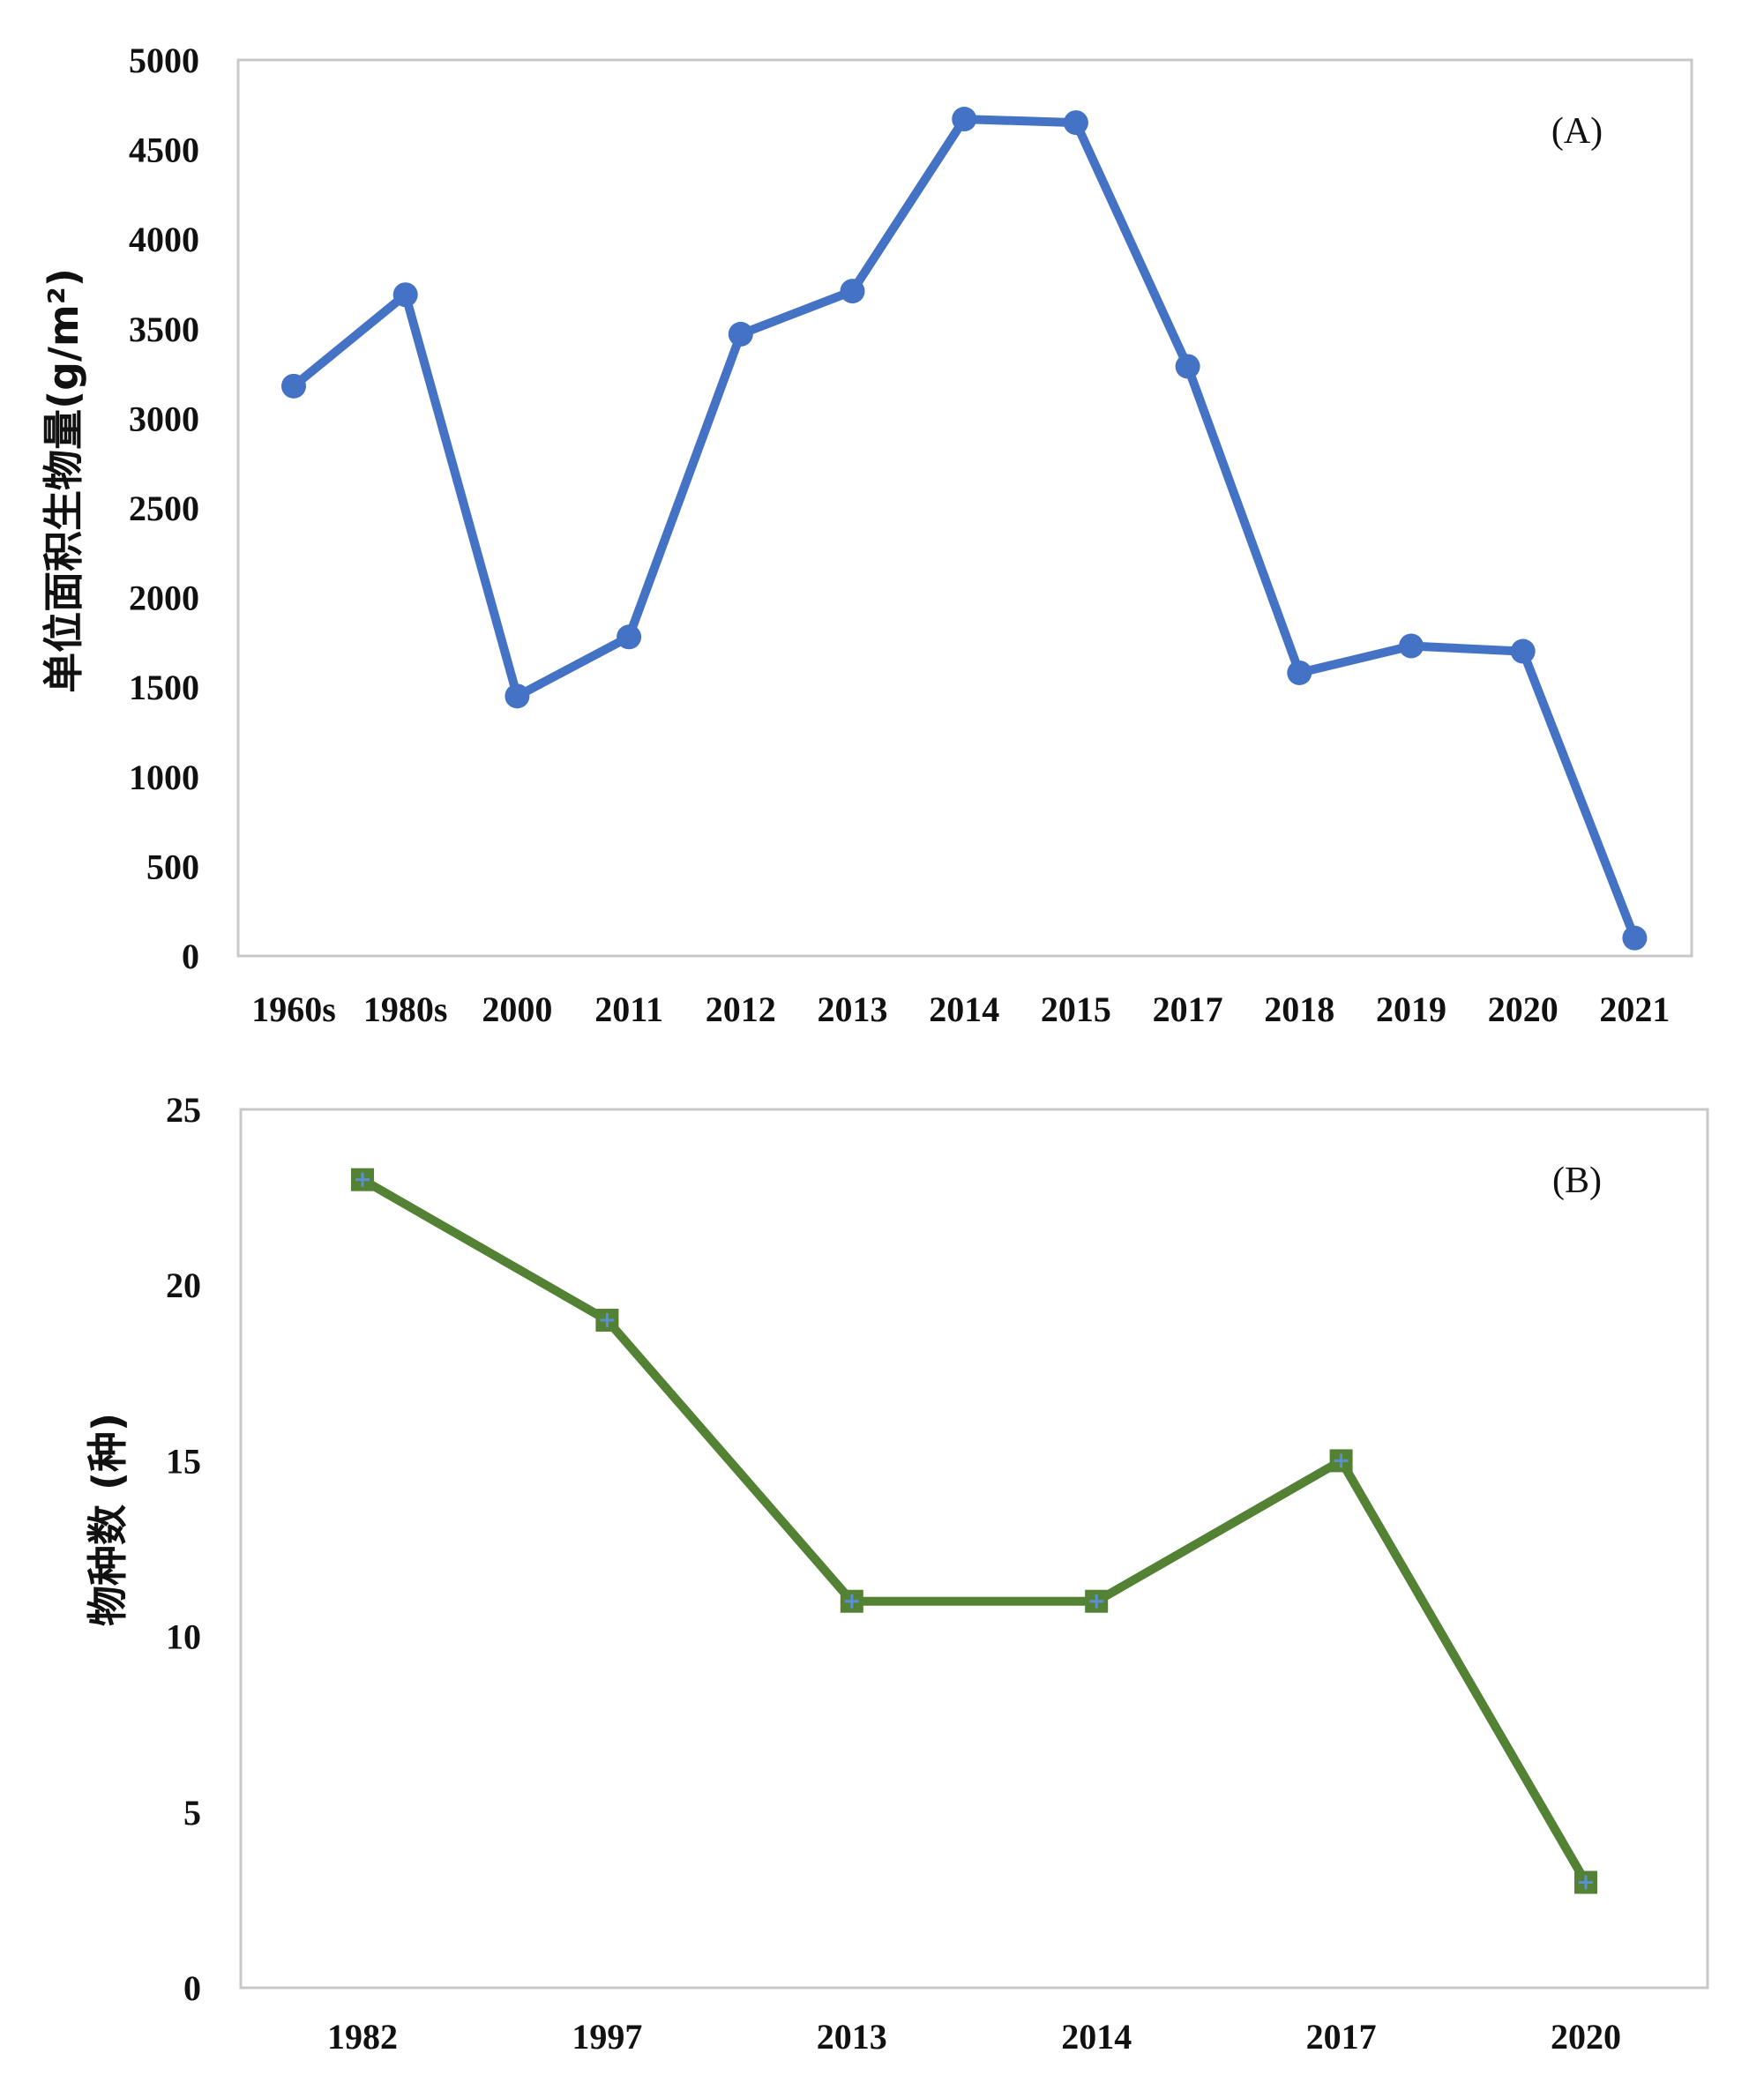 The image size is (1764, 2098). I want to click on chart-a-x-tick-label: 2021, so click(1634, 1009).